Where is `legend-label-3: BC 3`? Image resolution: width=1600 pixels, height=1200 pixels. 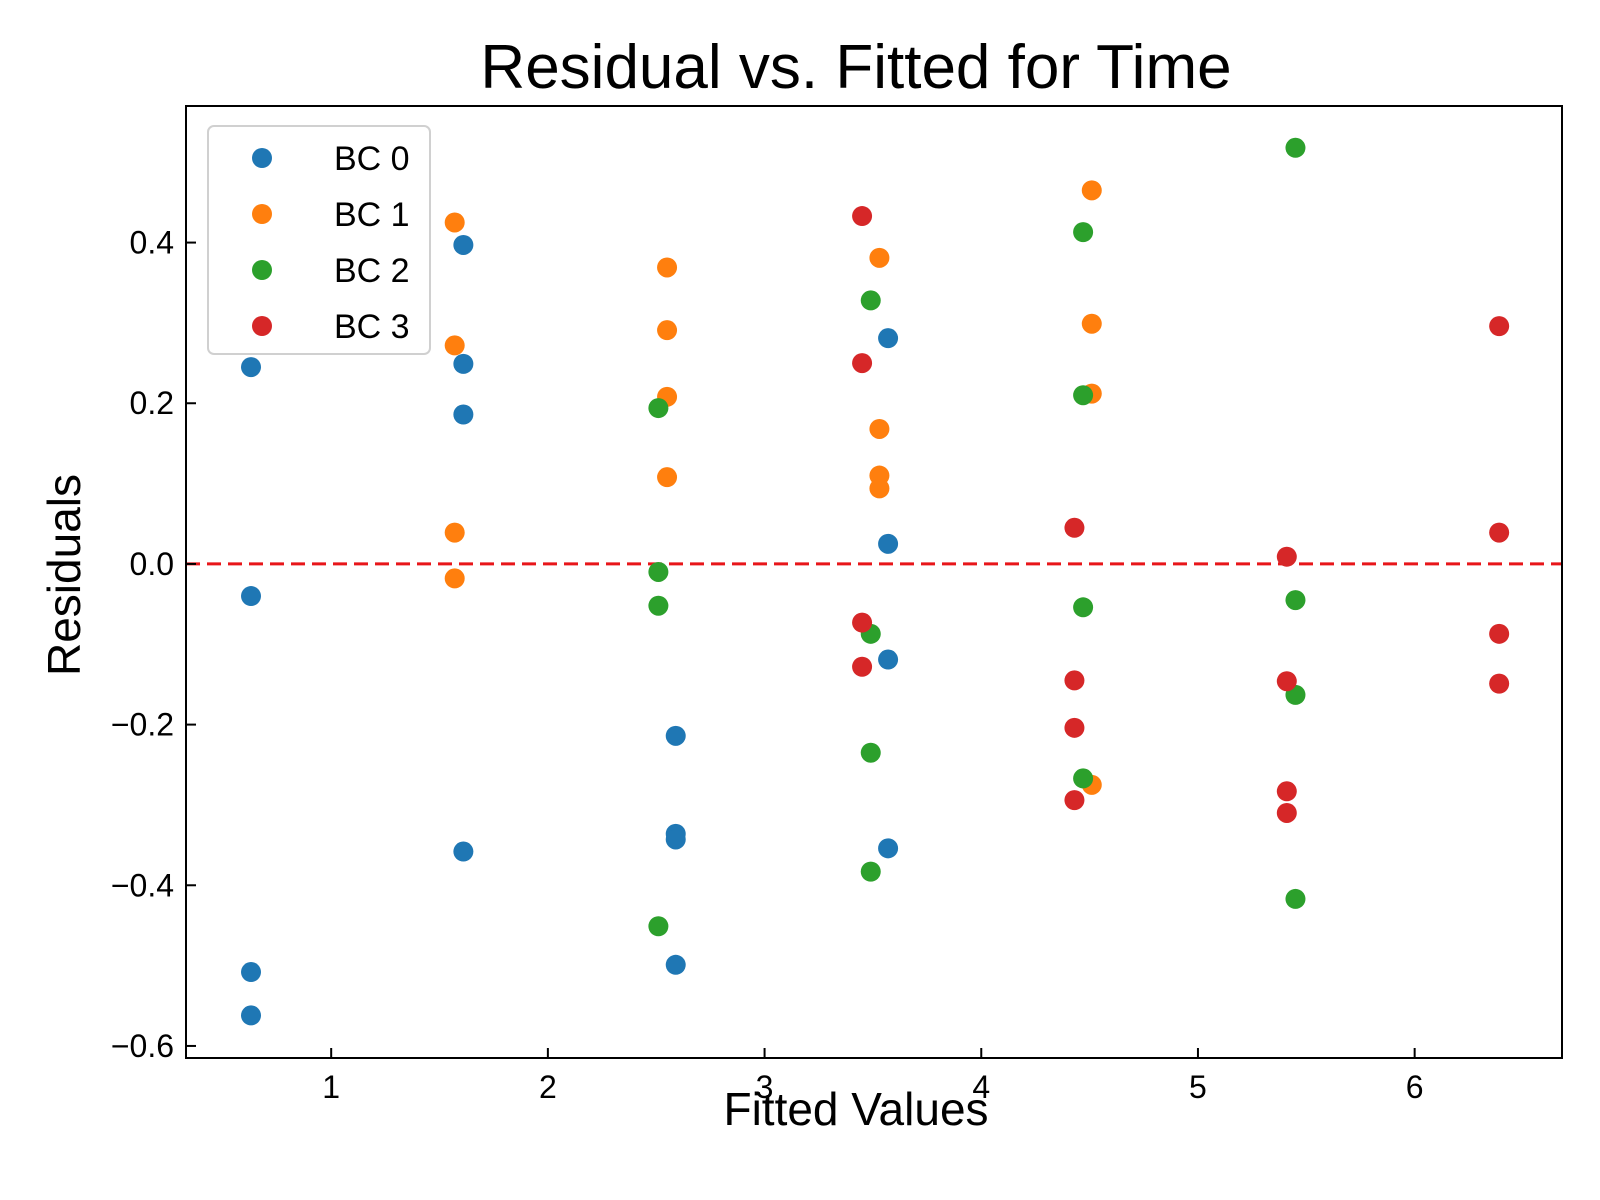
legend-label-3: BC 3 is located at coordinates (372, 327).